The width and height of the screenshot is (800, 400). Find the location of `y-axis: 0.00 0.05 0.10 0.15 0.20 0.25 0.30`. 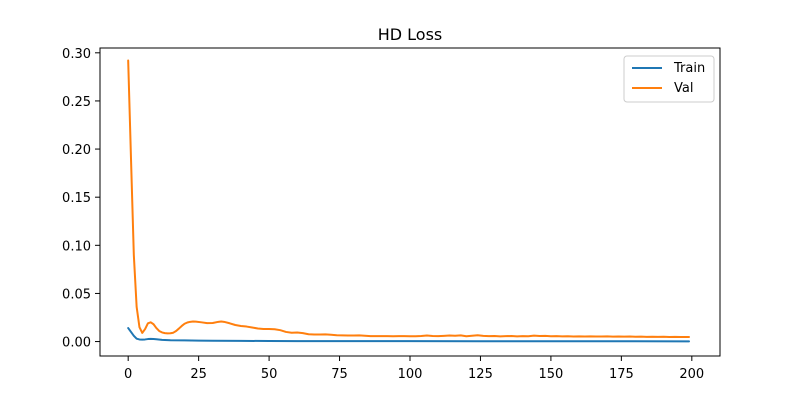

y-axis: 0.00 0.05 0.10 0.15 0.20 0.25 0.30 is located at coordinates (81, 199).